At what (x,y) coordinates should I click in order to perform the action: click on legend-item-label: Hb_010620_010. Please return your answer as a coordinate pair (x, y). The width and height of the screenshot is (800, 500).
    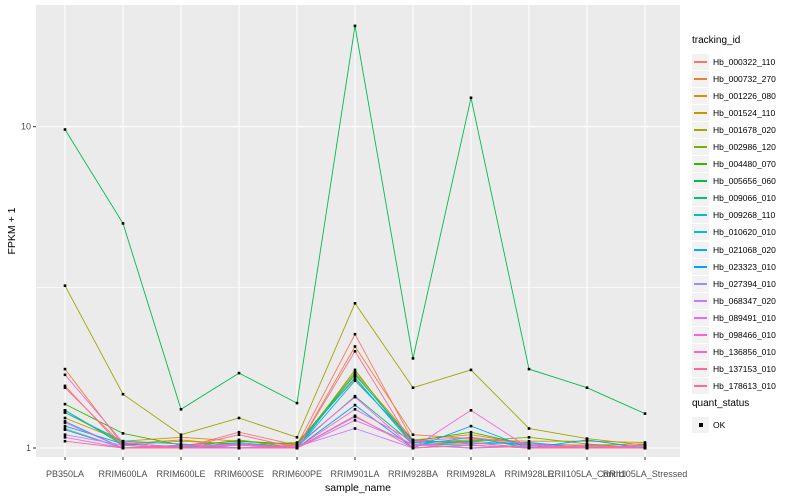
    Looking at the image, I should click on (744, 232).